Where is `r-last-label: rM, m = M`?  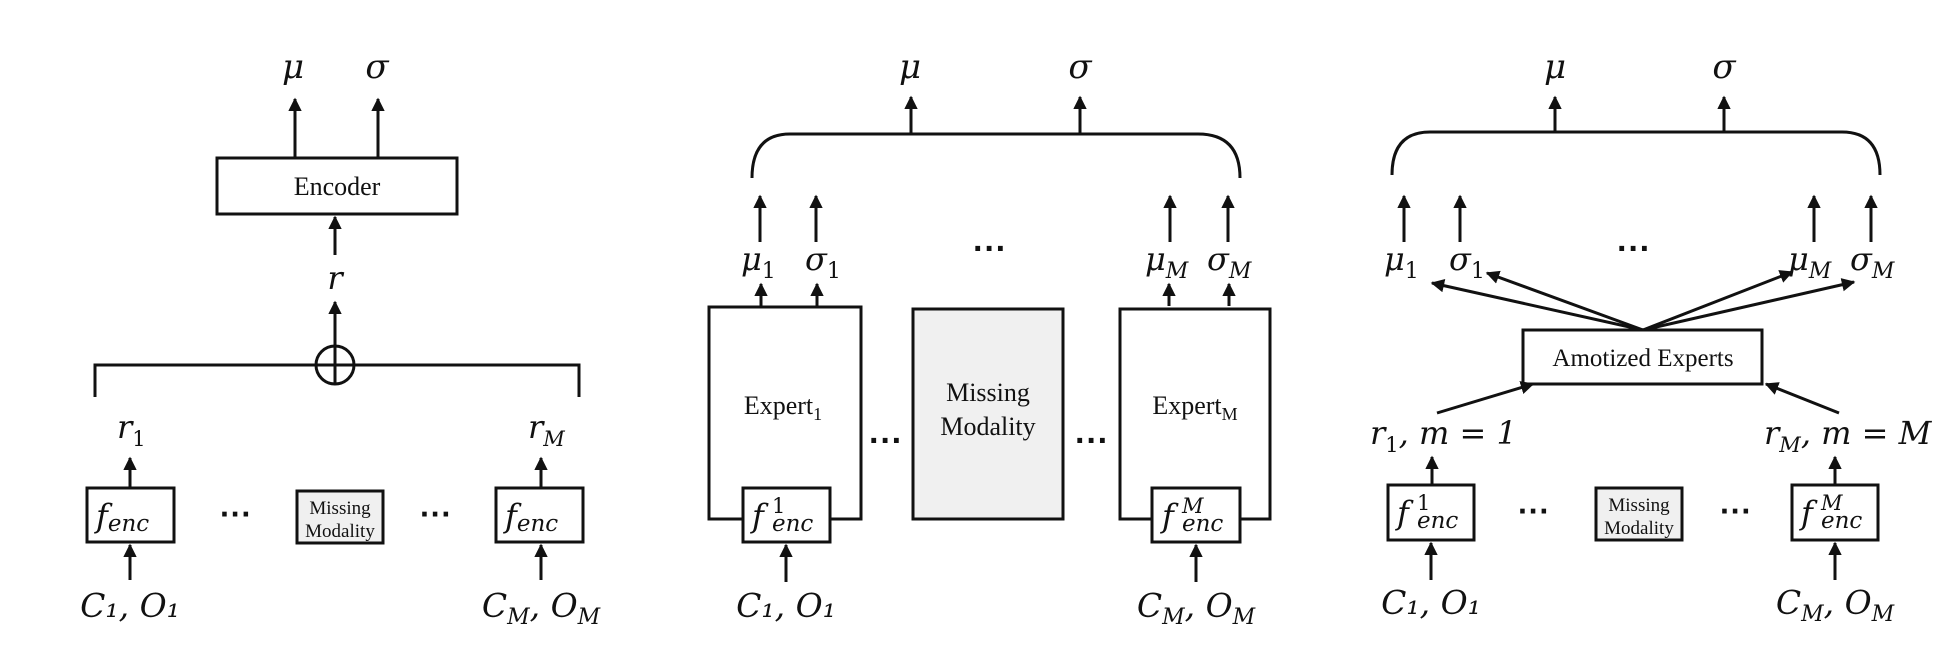 r-last-label: rM, m = M is located at coordinates (1848, 435).